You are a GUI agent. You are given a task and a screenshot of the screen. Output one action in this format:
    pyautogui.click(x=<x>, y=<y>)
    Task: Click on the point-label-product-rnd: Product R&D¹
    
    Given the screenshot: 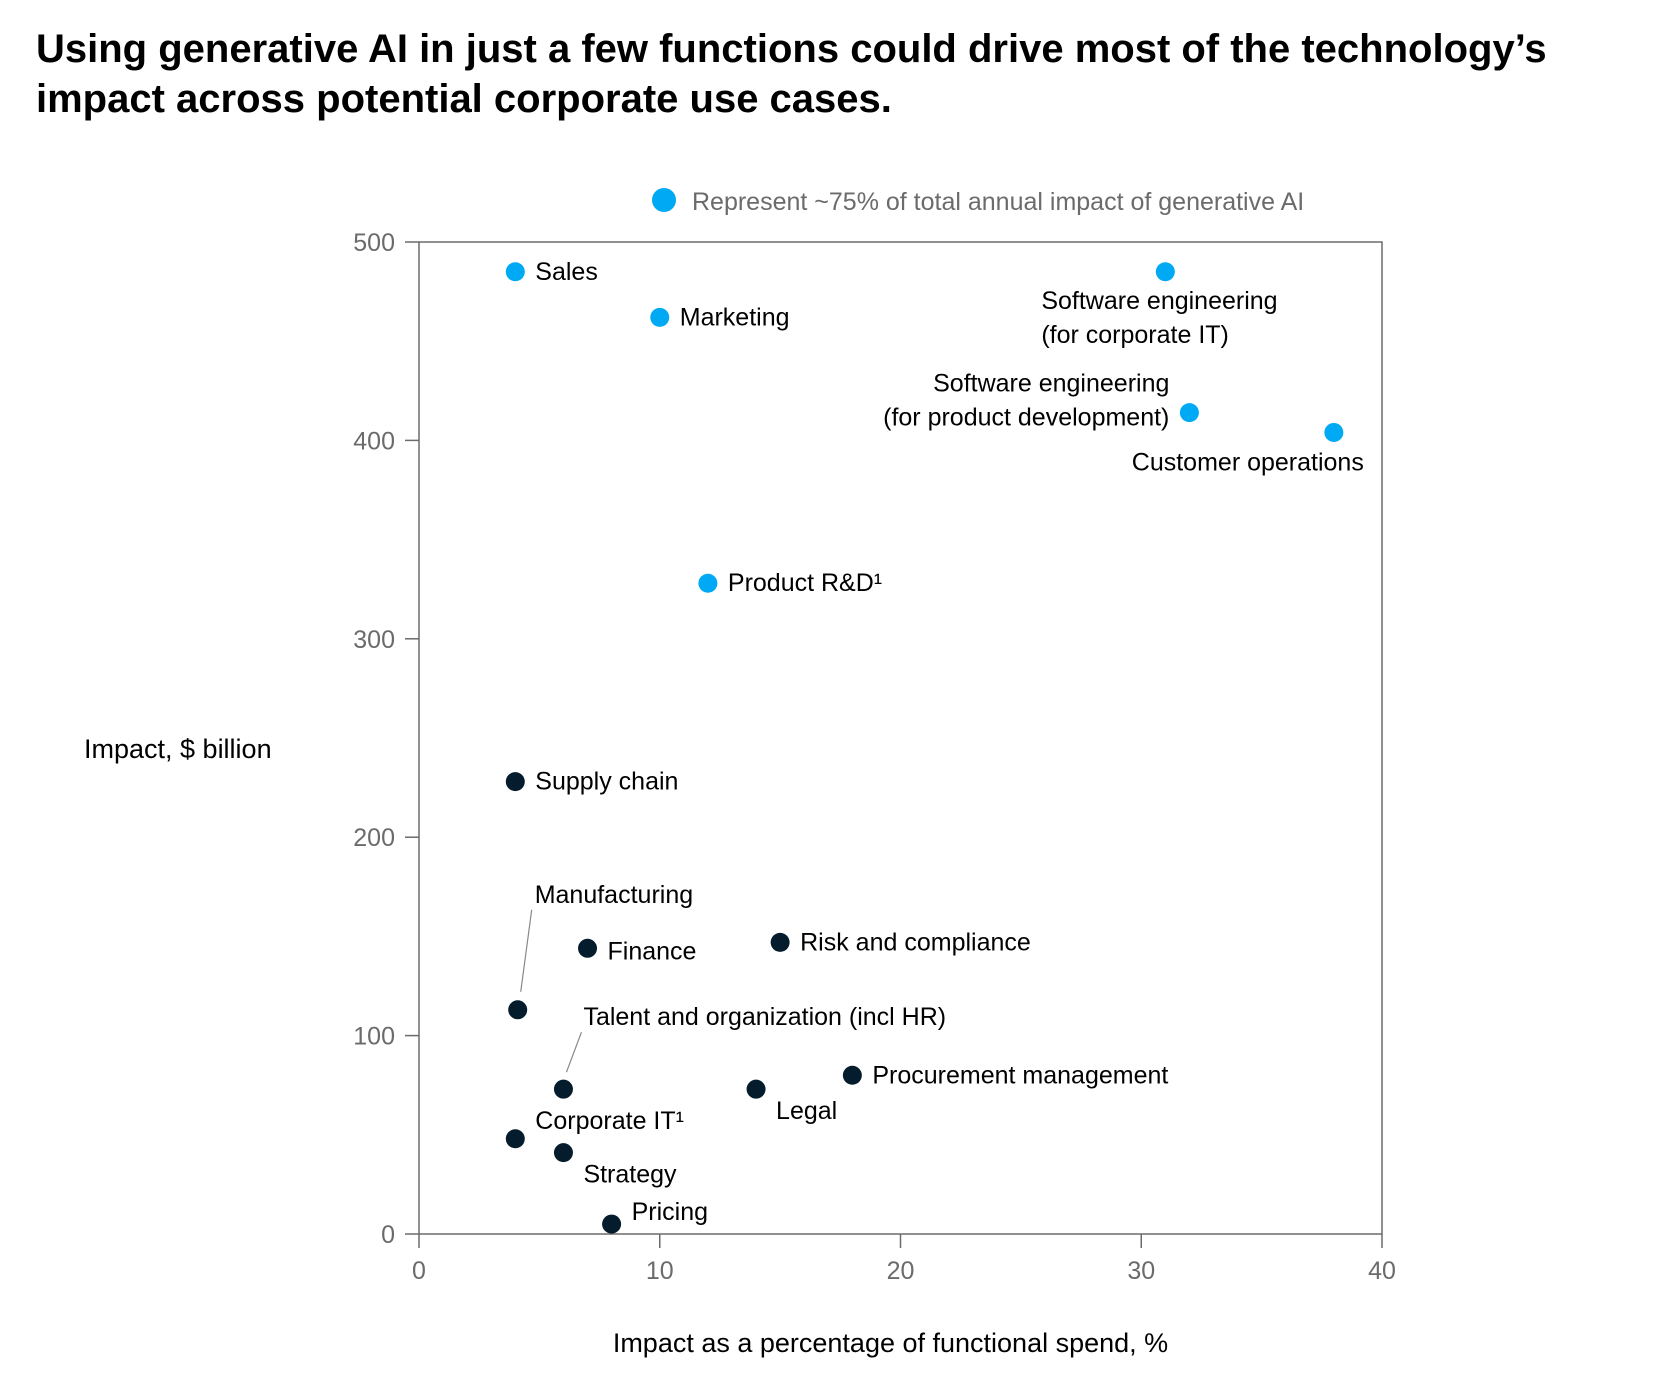 What is the action you would take?
    pyautogui.click(x=805, y=583)
    